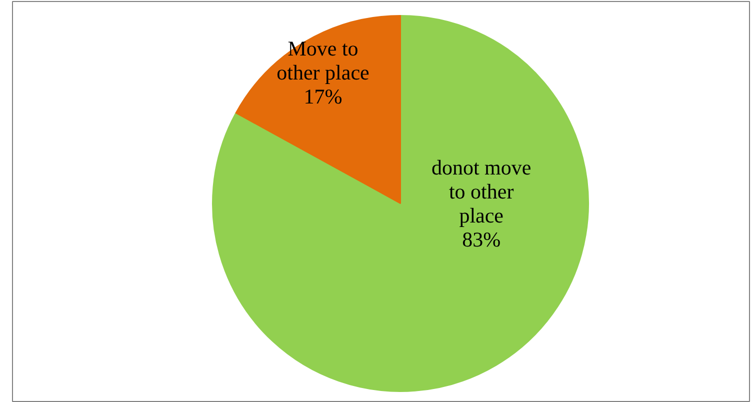 This screenshot has width=751, height=402. Describe the element at coordinates (481, 240) in the screenshot. I see `data-label: 83%` at that location.